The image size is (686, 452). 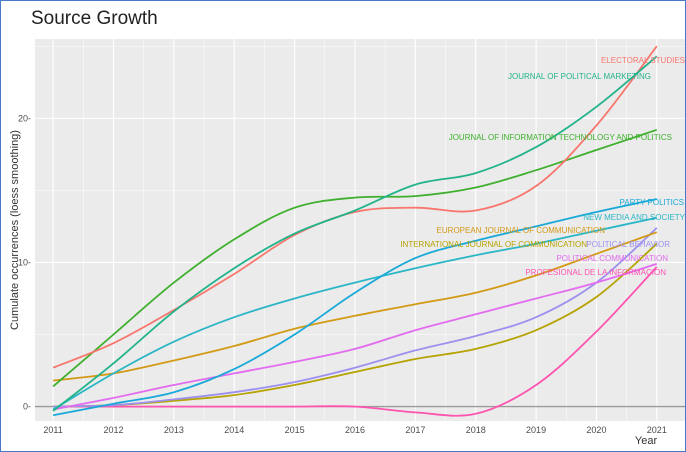 I want to click on y-tick-label: 0-, so click(x=27, y=407).